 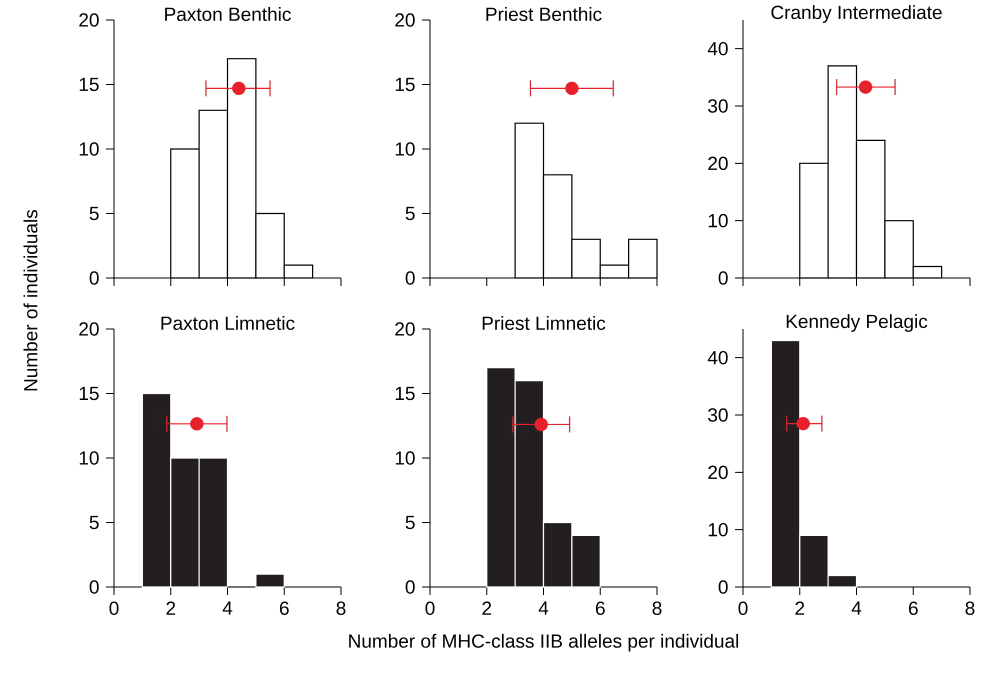 I want to click on chart-title: Priest Benthic, so click(x=544, y=14).